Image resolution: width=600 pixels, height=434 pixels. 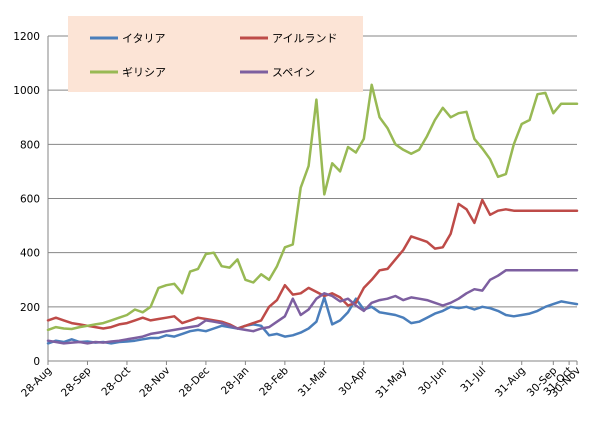 I want to click on legend: イタリア アイルランド ギリシア スペイン, so click(x=215, y=54).